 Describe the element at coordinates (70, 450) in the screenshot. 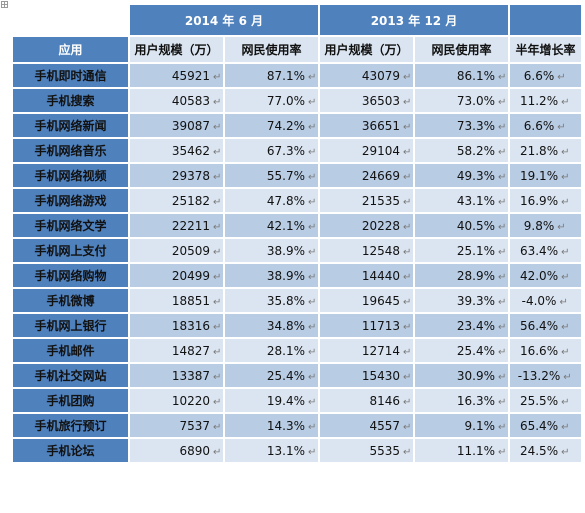

I see `app-name-cell: 手机论坛` at that location.